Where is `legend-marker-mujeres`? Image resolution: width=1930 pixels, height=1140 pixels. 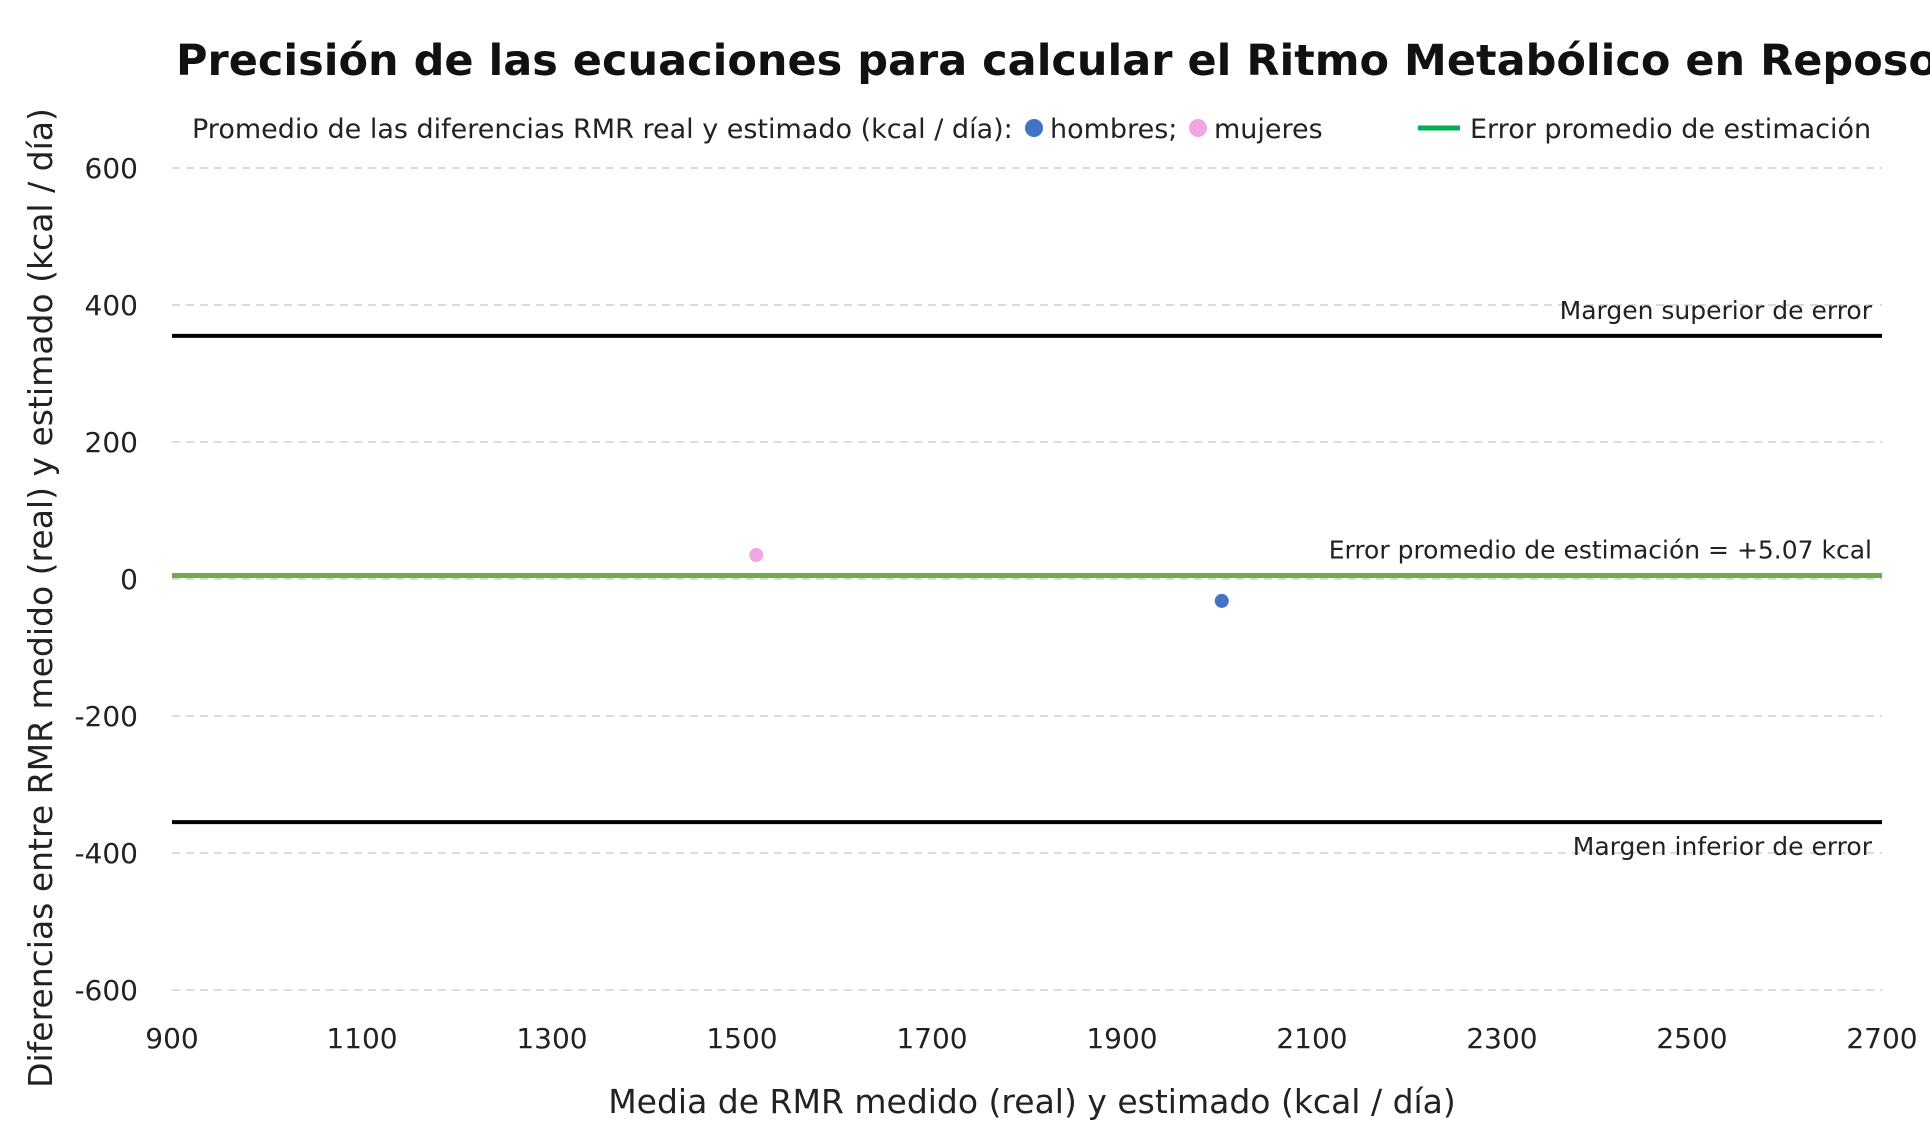
legend-marker-mujeres is located at coordinates (1198, 128).